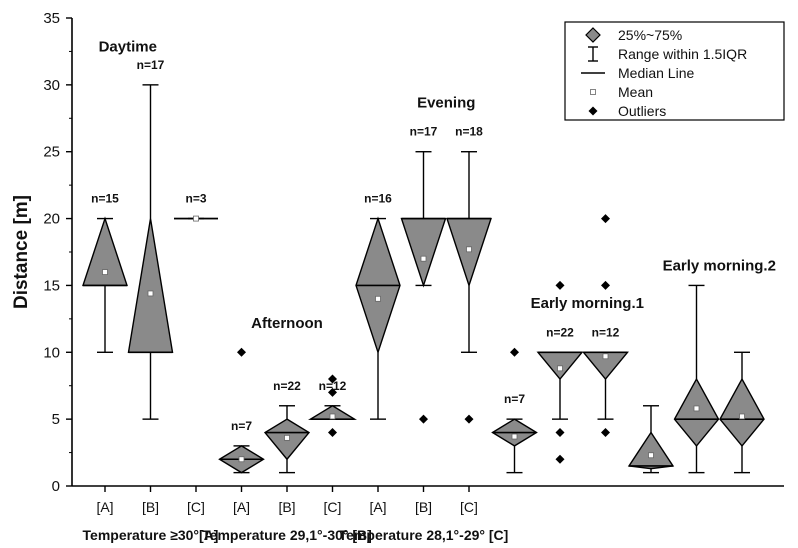  Describe the element at coordinates (593, 35) in the screenshot. I see `legend-swatch-iqr` at that location.